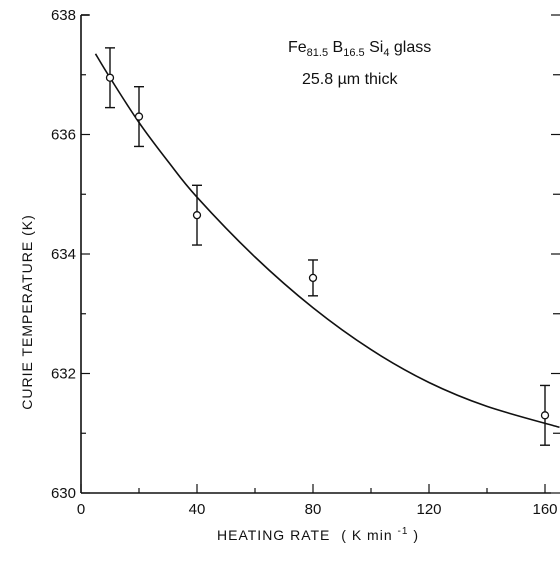 The image size is (560, 561). What do you see at coordinates (197, 509) in the screenshot?
I see `x-tick-label: 40` at bounding box center [197, 509].